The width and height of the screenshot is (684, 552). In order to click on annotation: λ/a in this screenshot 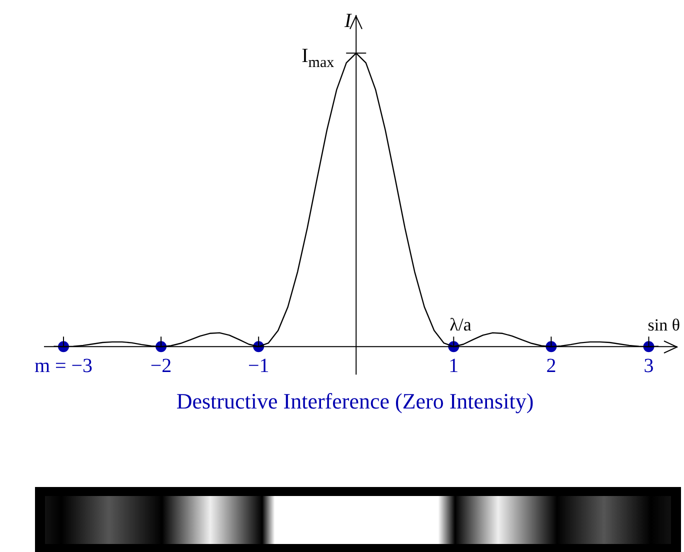, I will do `click(461, 324)`.